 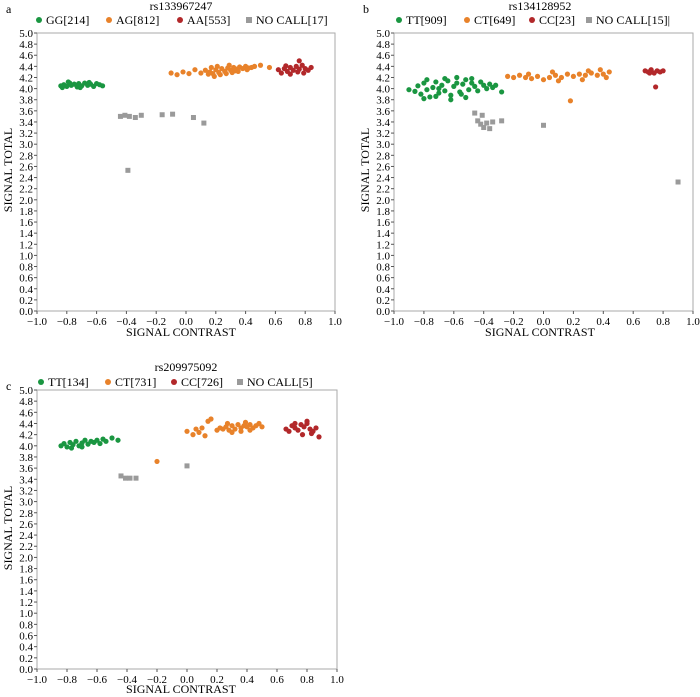 What do you see at coordinates (26, 402) in the screenshot?
I see `panel-c-y-tick-label: 4.8` at bounding box center [26, 402].